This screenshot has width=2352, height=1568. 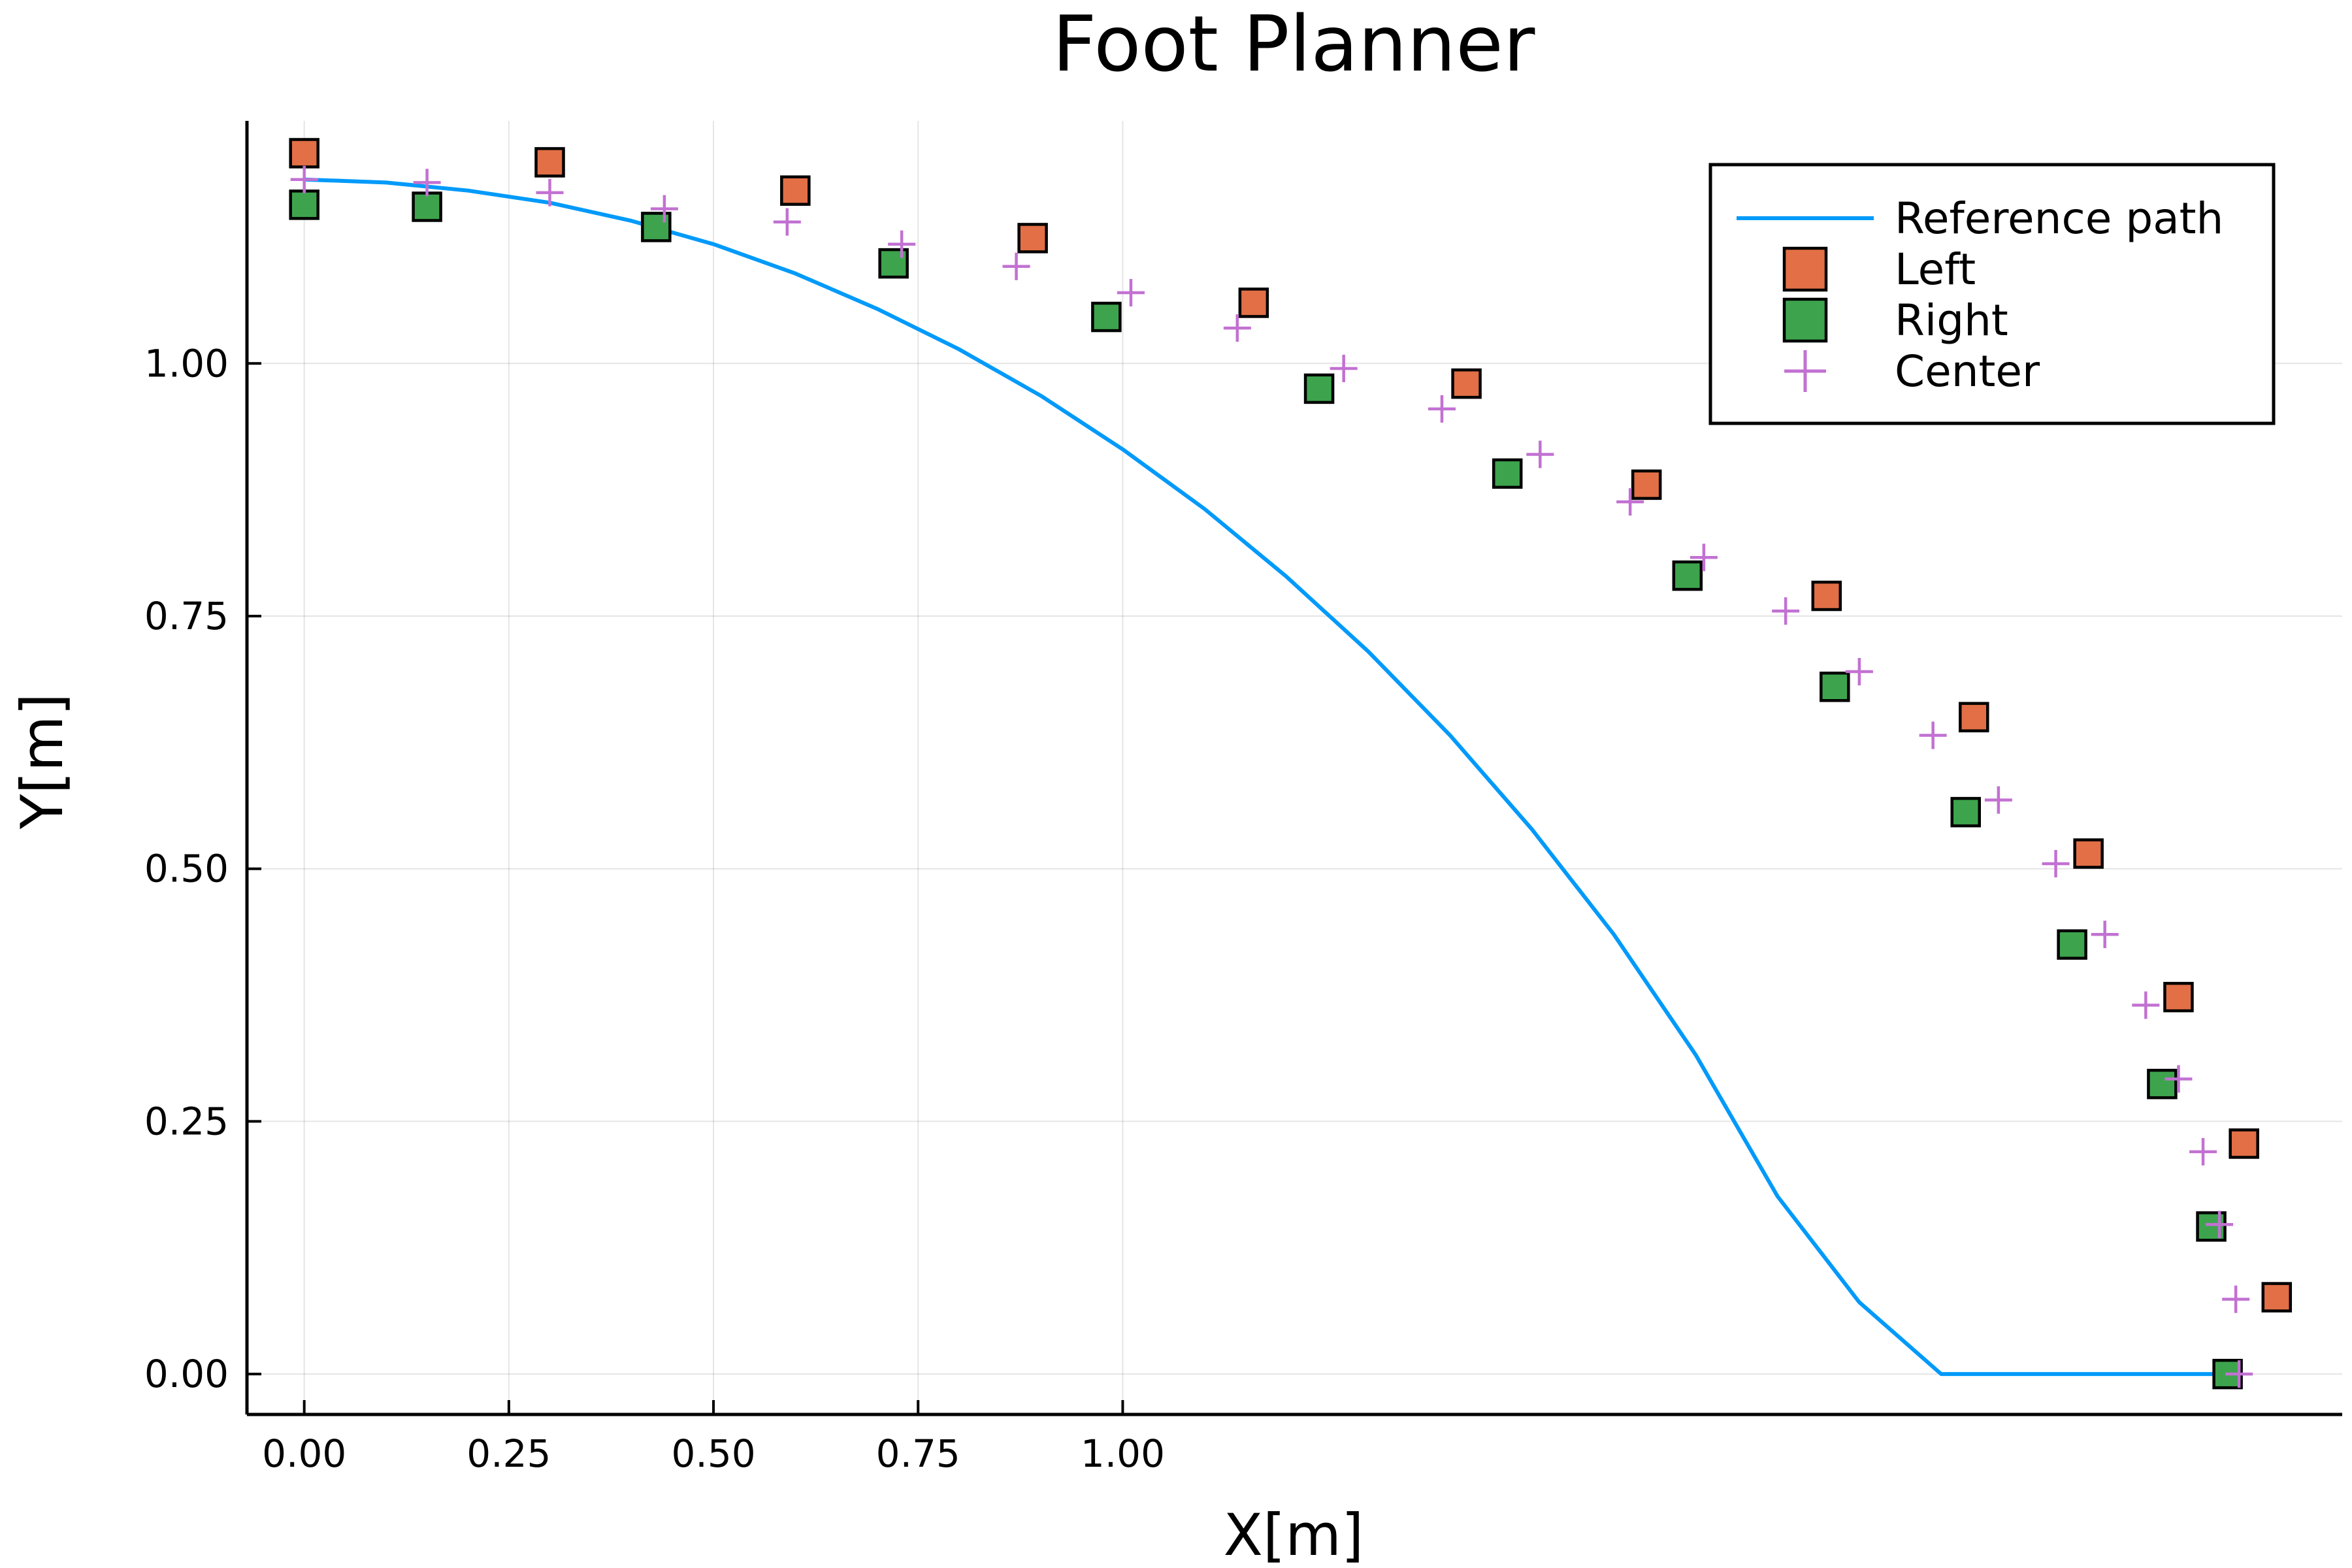 What do you see at coordinates (186, 616) in the screenshot?
I see `y-tick-label: 0.75` at bounding box center [186, 616].